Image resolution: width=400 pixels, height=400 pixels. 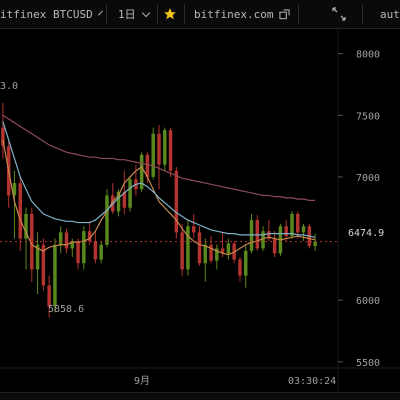 What do you see at coordinates (366, 233) in the screenshot?
I see `last-price-tag: 6474.9` at bounding box center [366, 233].